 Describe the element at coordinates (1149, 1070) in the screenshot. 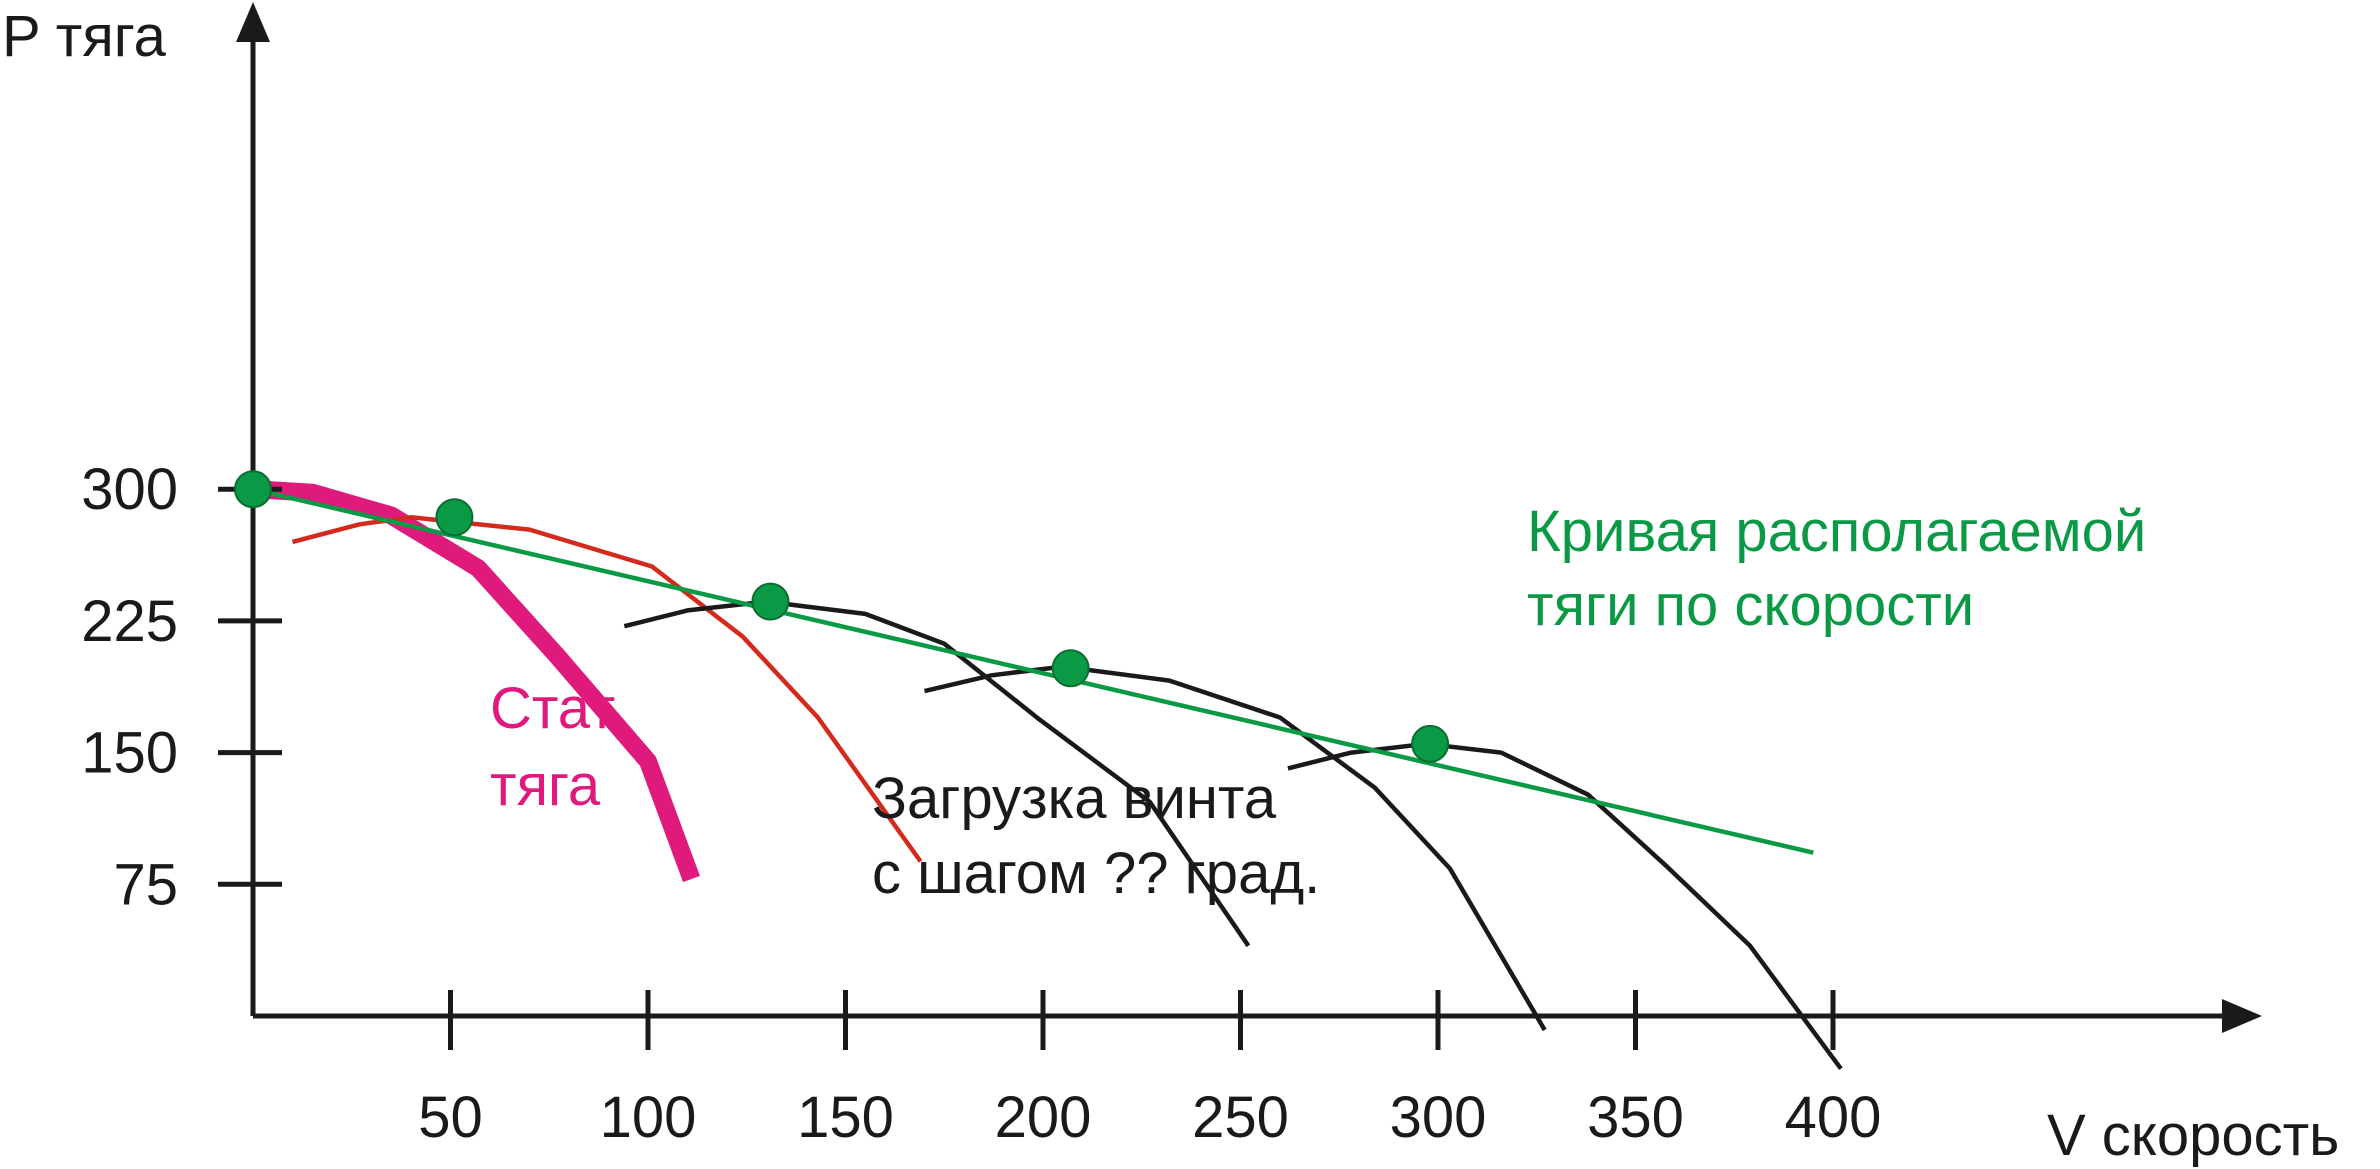

I see `x-ticks: 50 100 150 200 250 300 350 400` at that location.